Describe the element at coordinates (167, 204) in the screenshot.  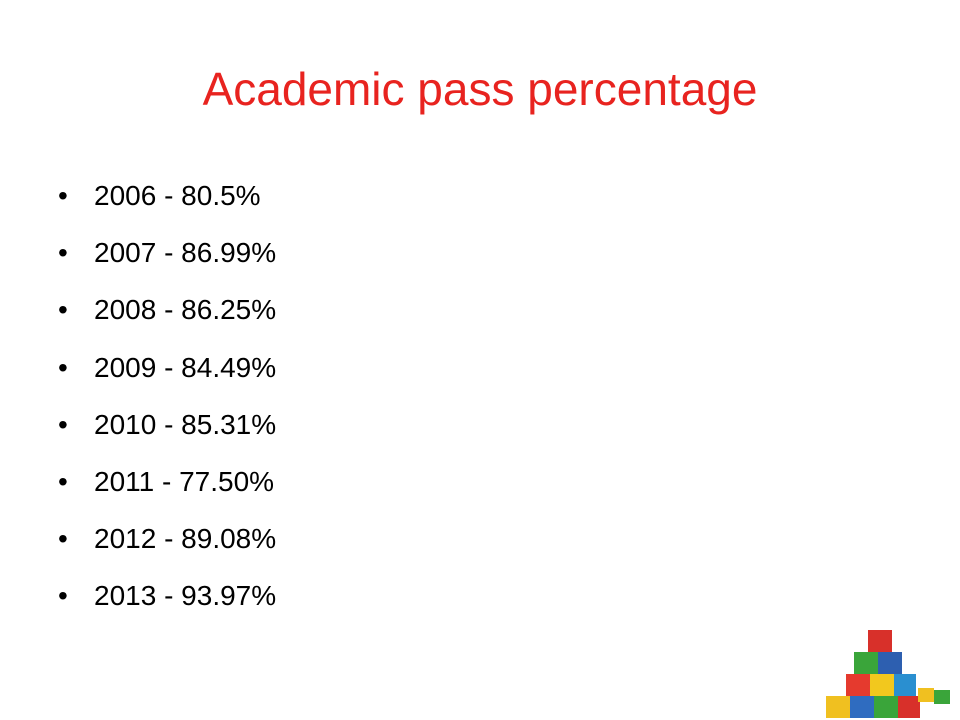
I see `bullet-item: 2006 - 80.5%` at that location.